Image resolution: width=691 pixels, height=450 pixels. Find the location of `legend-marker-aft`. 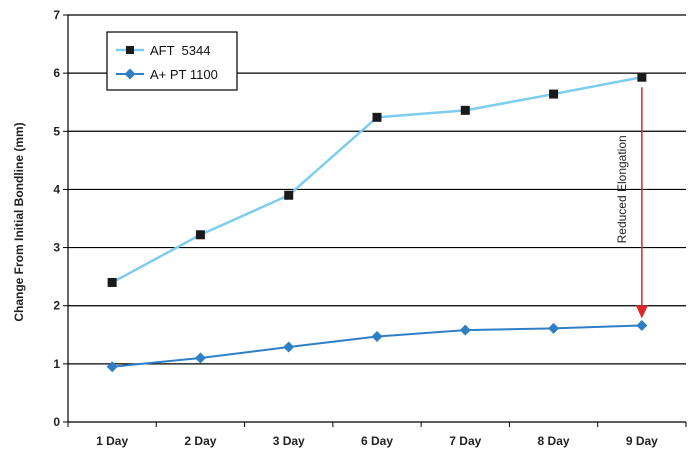

legend-marker-aft is located at coordinates (130, 50).